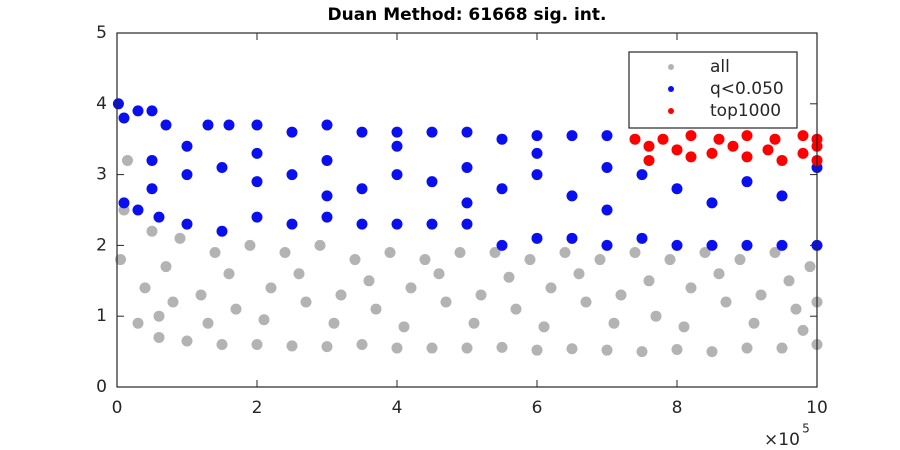 Image resolution: width=900 pixels, height=450 pixels. What do you see at coordinates (677, 408) in the screenshot?
I see `x-tick-label: 8` at bounding box center [677, 408].